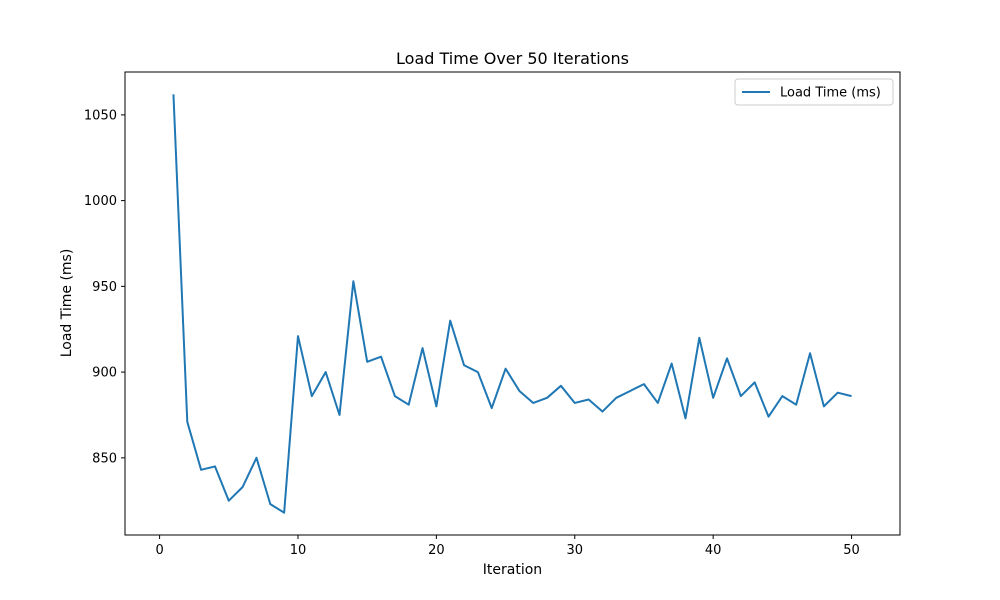 The height and width of the screenshot is (600, 1000). I want to click on legend-box, so click(814, 92).